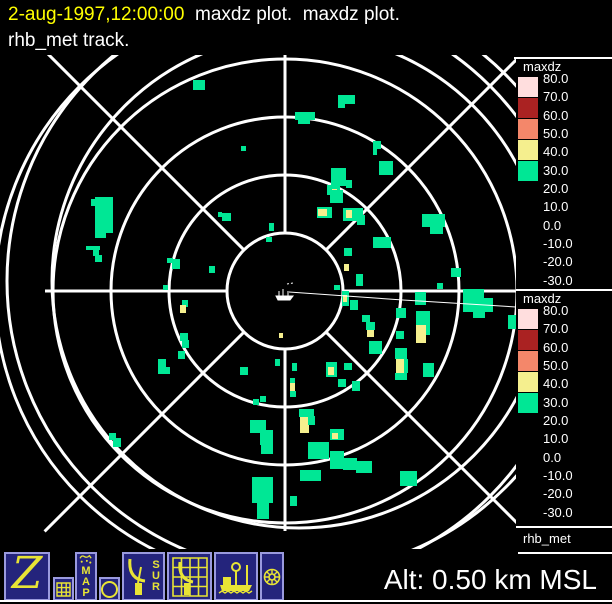 The width and height of the screenshot is (612, 604). I want to click on track-name-label: rhb_met track., so click(69, 40).